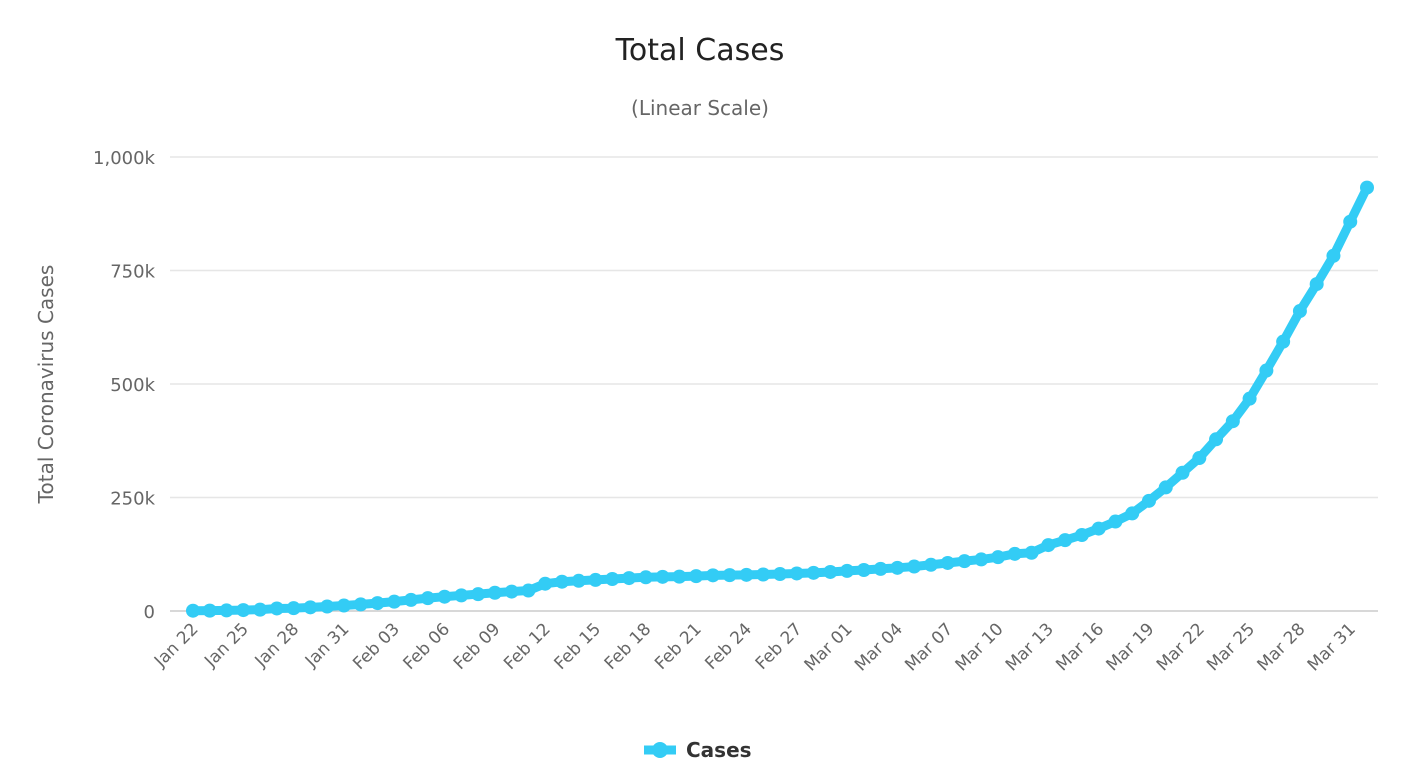 This screenshot has width=1403, height=779. I want to click on legend-symbol-marker, so click(660, 750).